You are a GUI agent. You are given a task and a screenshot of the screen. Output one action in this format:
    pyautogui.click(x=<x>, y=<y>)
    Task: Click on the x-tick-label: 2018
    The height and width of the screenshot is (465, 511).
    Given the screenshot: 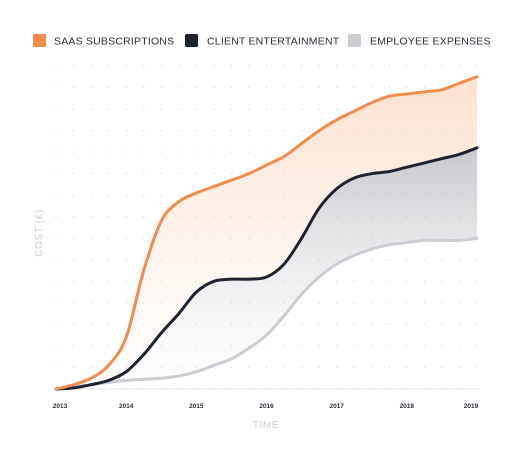 What is the action you would take?
    pyautogui.click(x=407, y=406)
    